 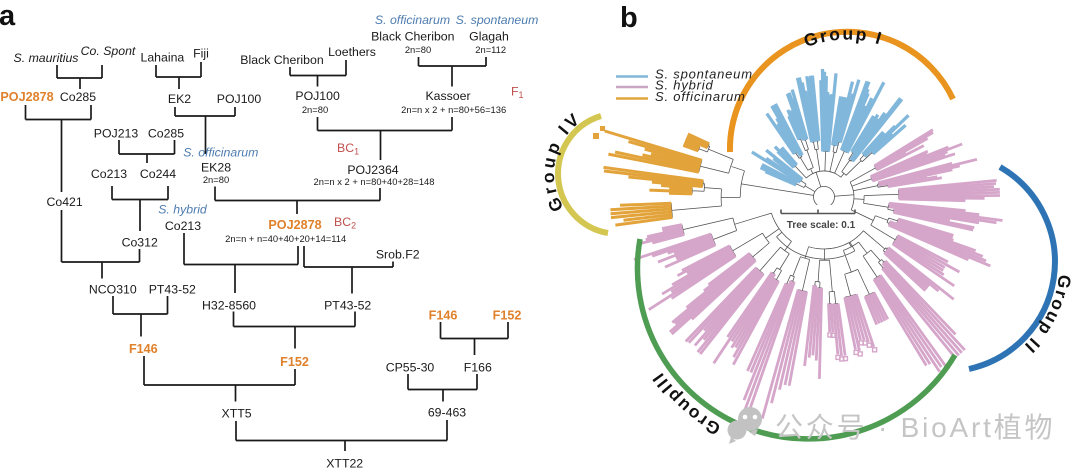 What do you see at coordinates (163, 58) in the screenshot?
I see `svg-text: Lahaina` at bounding box center [163, 58].